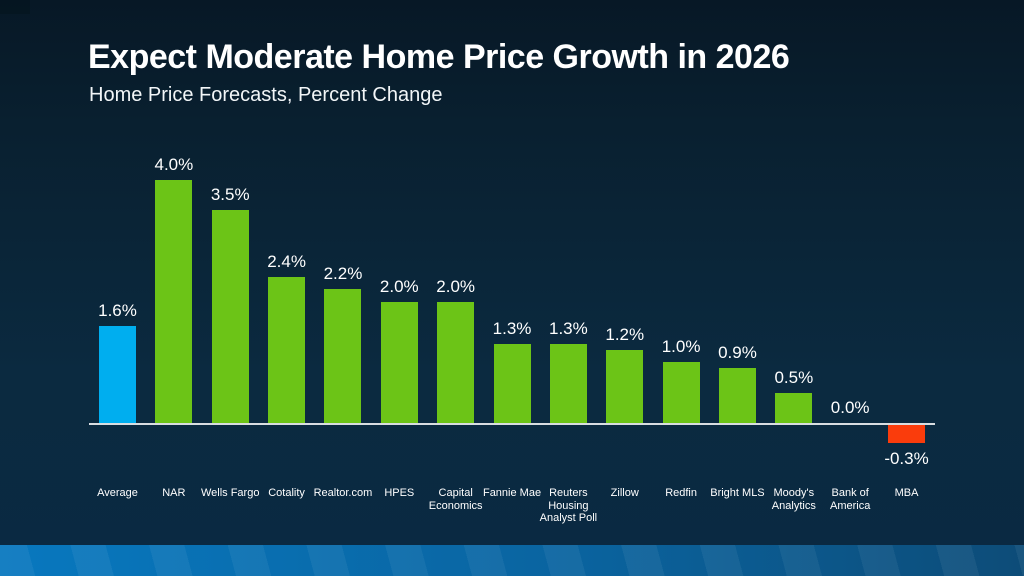 This screenshot has height=576, width=1024. Describe the element at coordinates (399, 493) in the screenshot. I see `category-label-hpes: HPES` at that location.